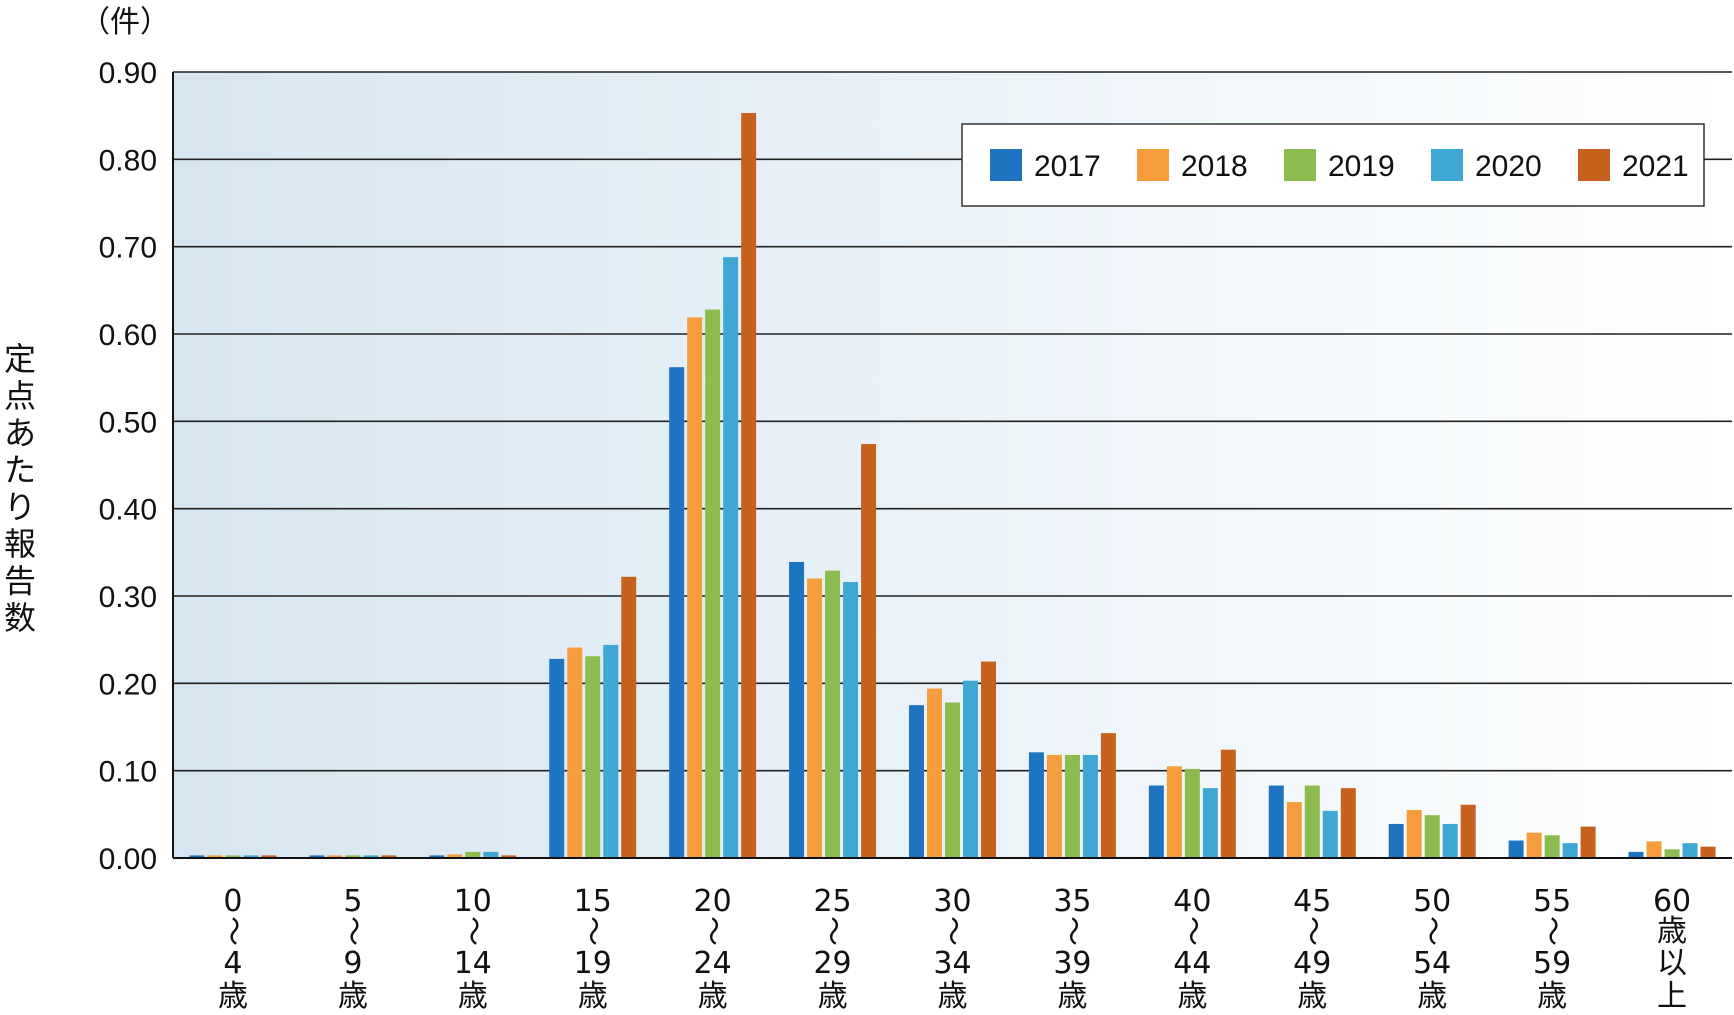 The width and height of the screenshot is (1734, 1015). Describe the element at coordinates (1672, 901) in the screenshot. I see `x-tick-label: 60` at that location.